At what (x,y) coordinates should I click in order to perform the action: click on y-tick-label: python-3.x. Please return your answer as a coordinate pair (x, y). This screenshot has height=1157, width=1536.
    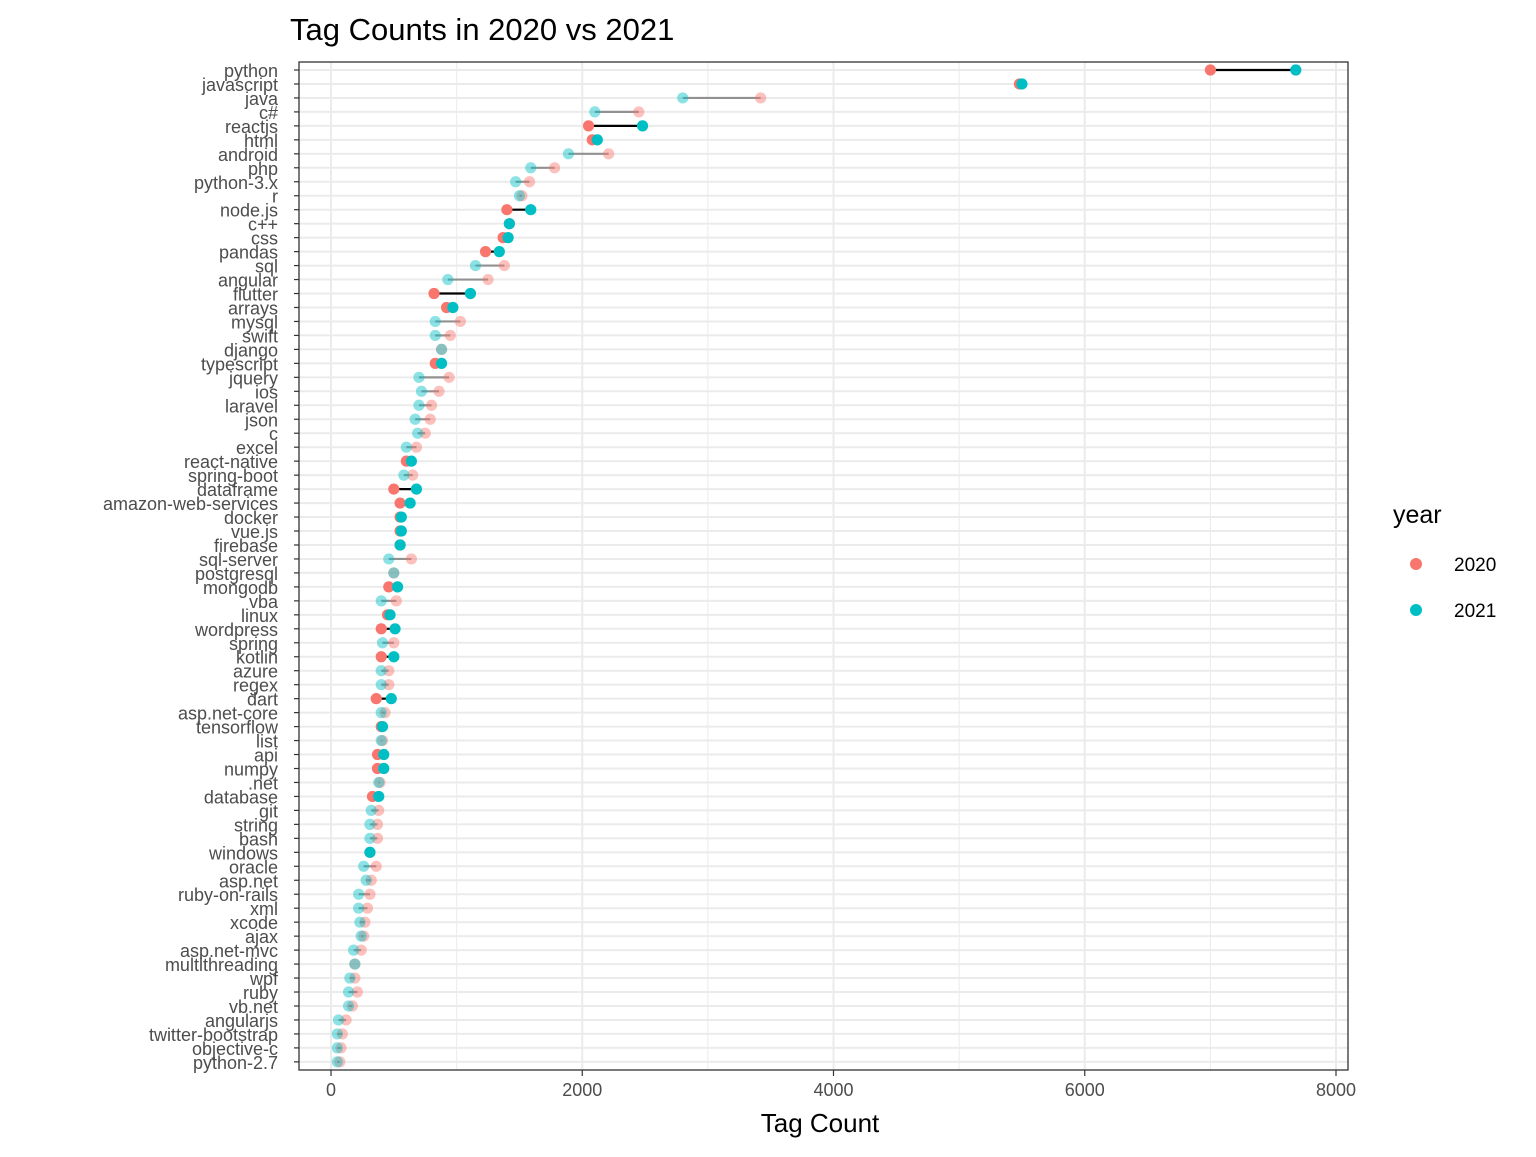
    Looking at the image, I should click on (236, 183).